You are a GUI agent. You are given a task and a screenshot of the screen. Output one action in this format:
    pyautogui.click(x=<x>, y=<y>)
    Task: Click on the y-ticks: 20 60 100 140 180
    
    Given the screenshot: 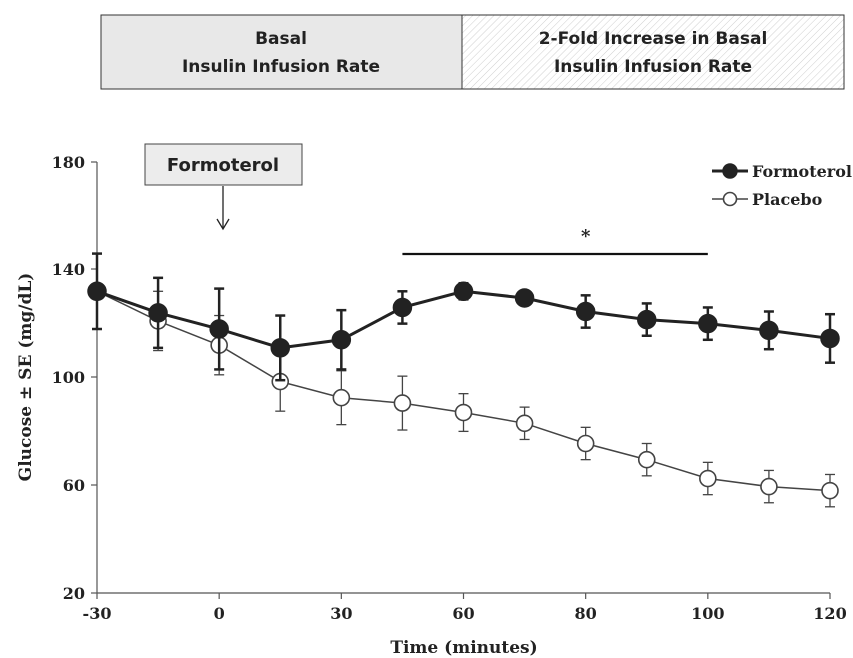 What is the action you would take?
    pyautogui.click(x=74, y=378)
    